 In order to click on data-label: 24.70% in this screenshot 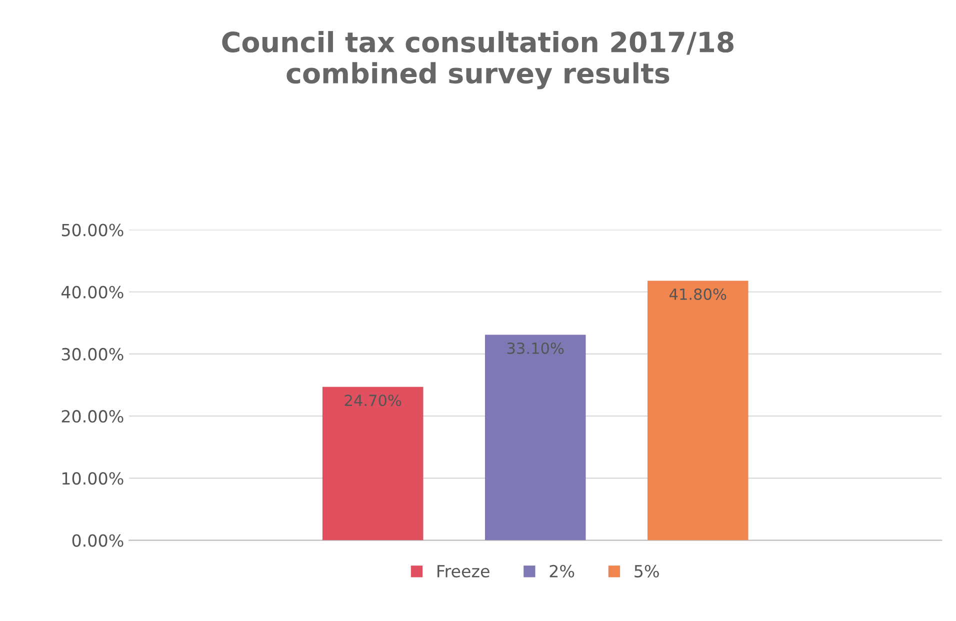, I will do `click(373, 400)`.